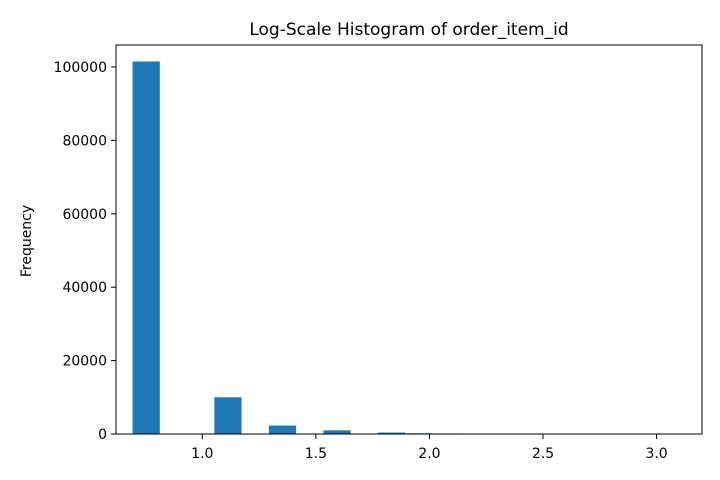 The height and width of the screenshot is (480, 720). Describe the element at coordinates (429, 454) in the screenshot. I see `x-tick-label-2: 2.0` at that location.